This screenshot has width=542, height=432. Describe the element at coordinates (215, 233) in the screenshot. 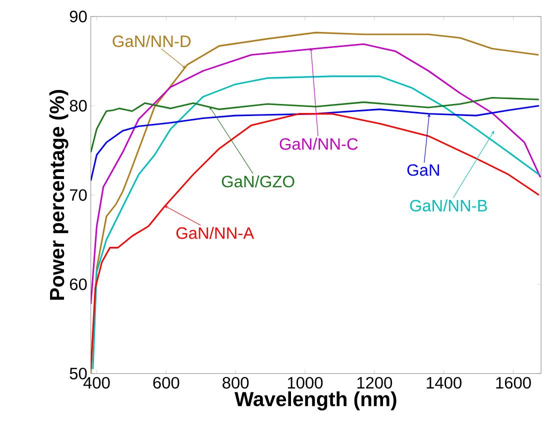

I see `annotation: GaN/NN-A` at that location.